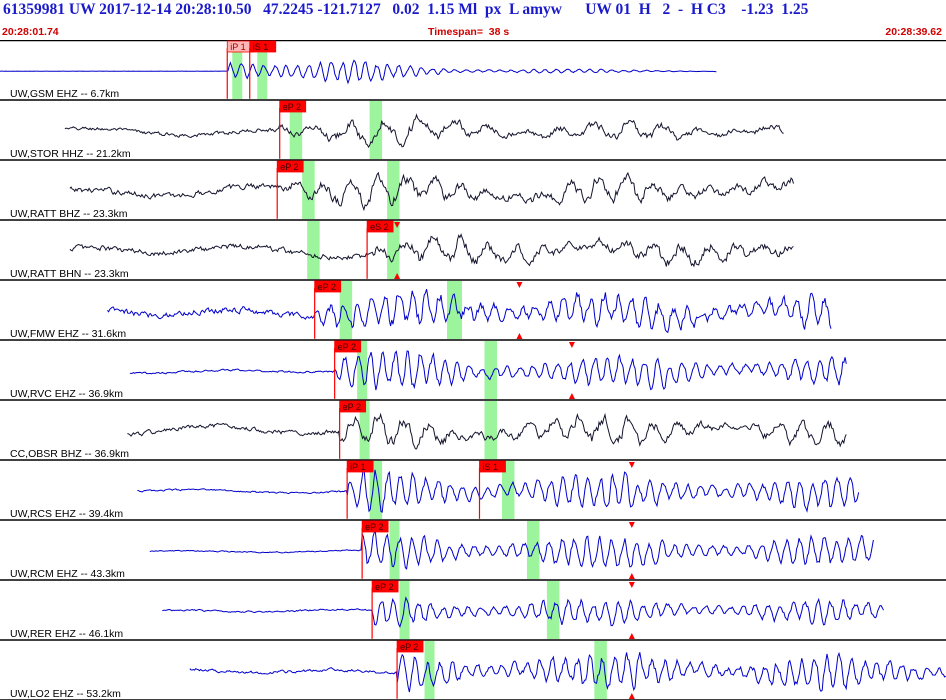  I want to click on pick-label-9-0: eP 2, so click(384, 587).